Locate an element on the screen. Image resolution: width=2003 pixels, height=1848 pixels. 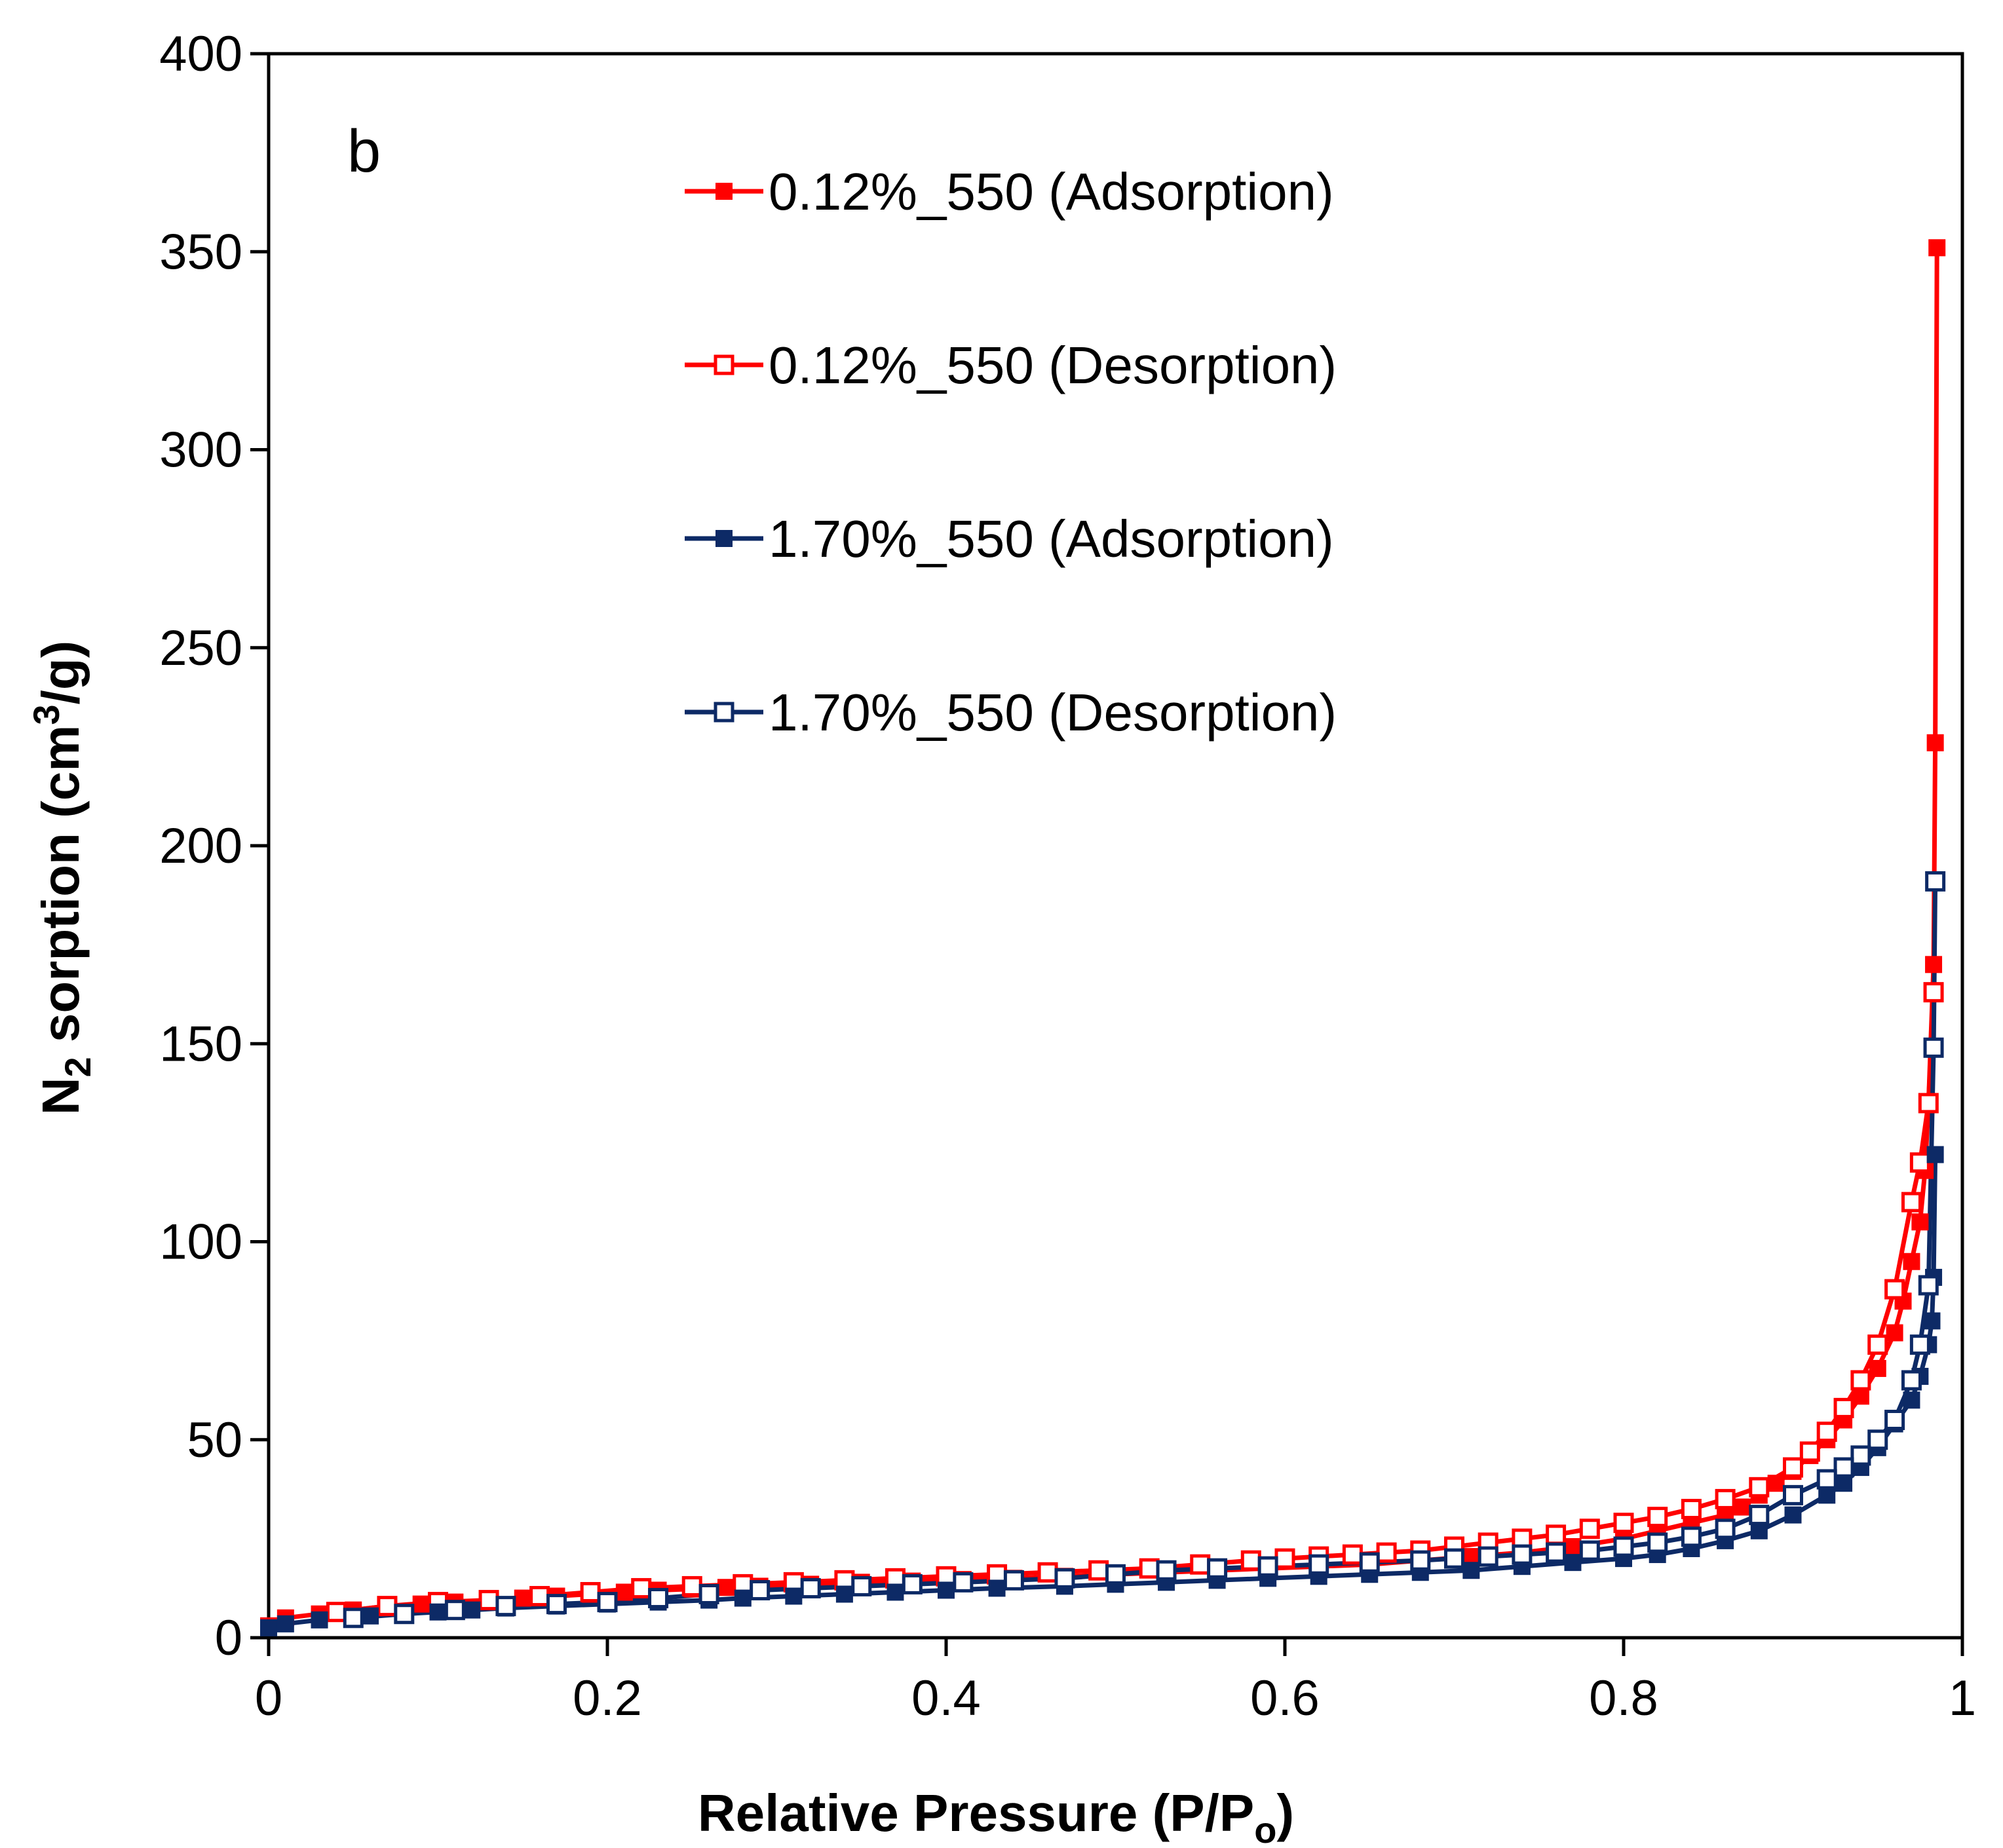
legend-label-3: 1.70%_550 (Adsorption) is located at coordinates (1051, 539).